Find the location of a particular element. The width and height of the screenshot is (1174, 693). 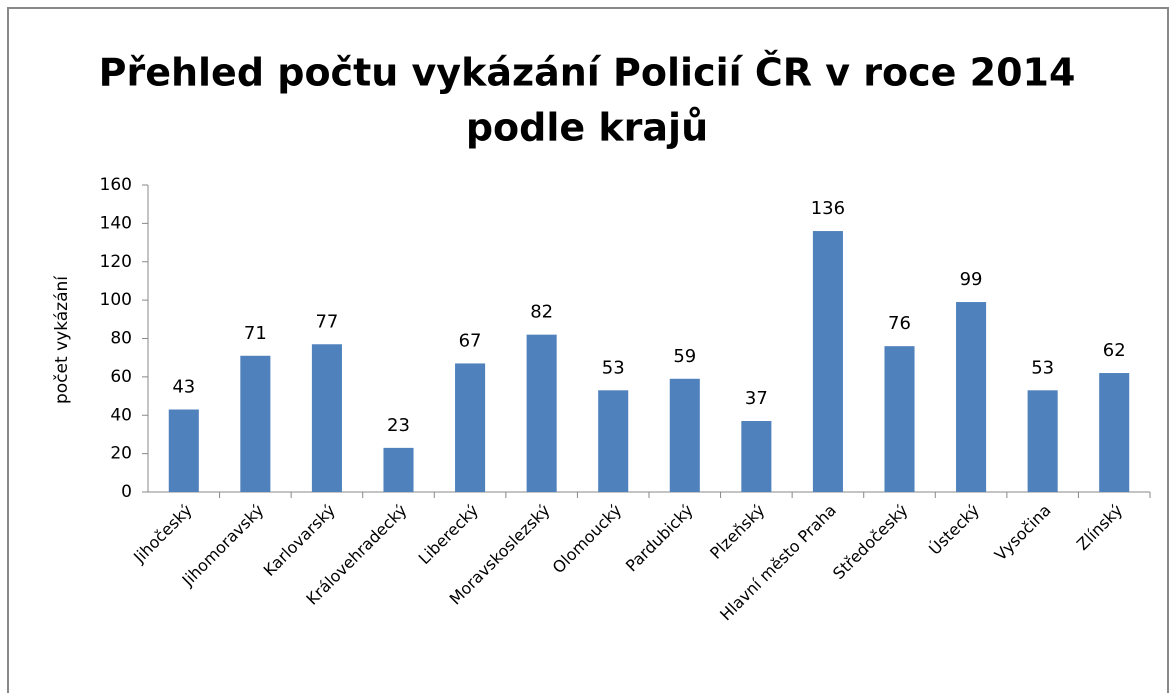

data-label: 77 is located at coordinates (326, 321).